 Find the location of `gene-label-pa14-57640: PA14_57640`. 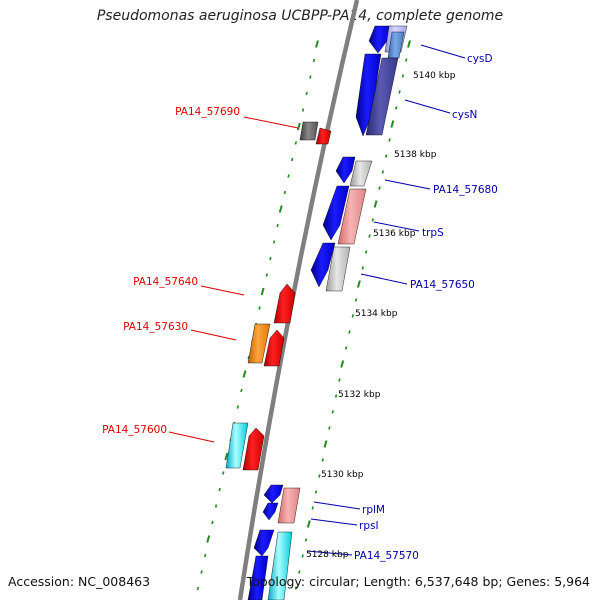

gene-label-pa14-57640: PA14_57640 is located at coordinates (165, 282).